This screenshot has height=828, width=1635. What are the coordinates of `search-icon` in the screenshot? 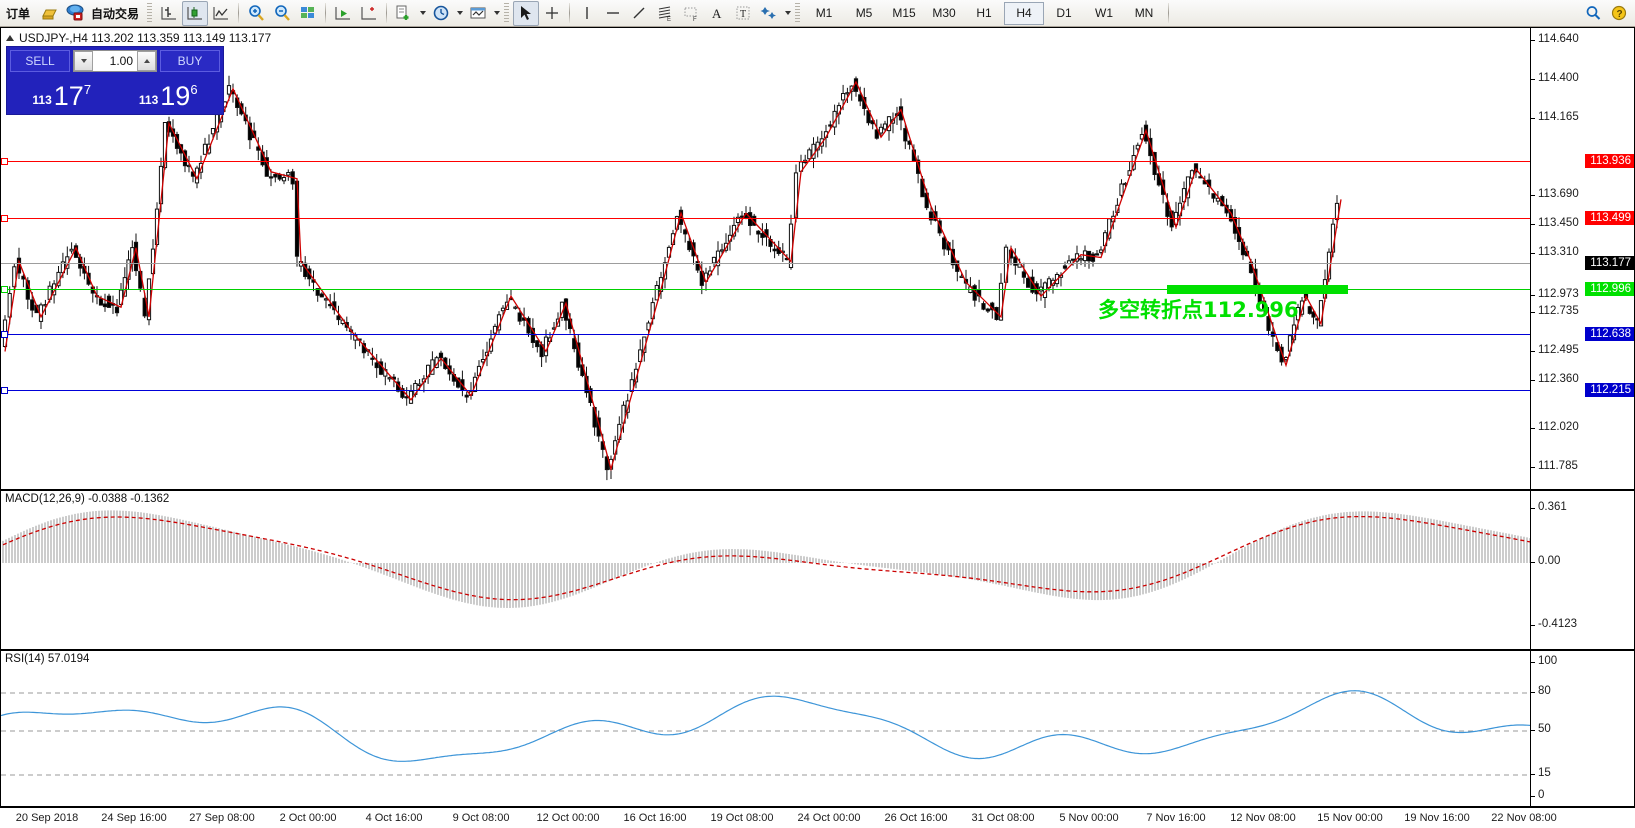 It's located at (1593, 13).